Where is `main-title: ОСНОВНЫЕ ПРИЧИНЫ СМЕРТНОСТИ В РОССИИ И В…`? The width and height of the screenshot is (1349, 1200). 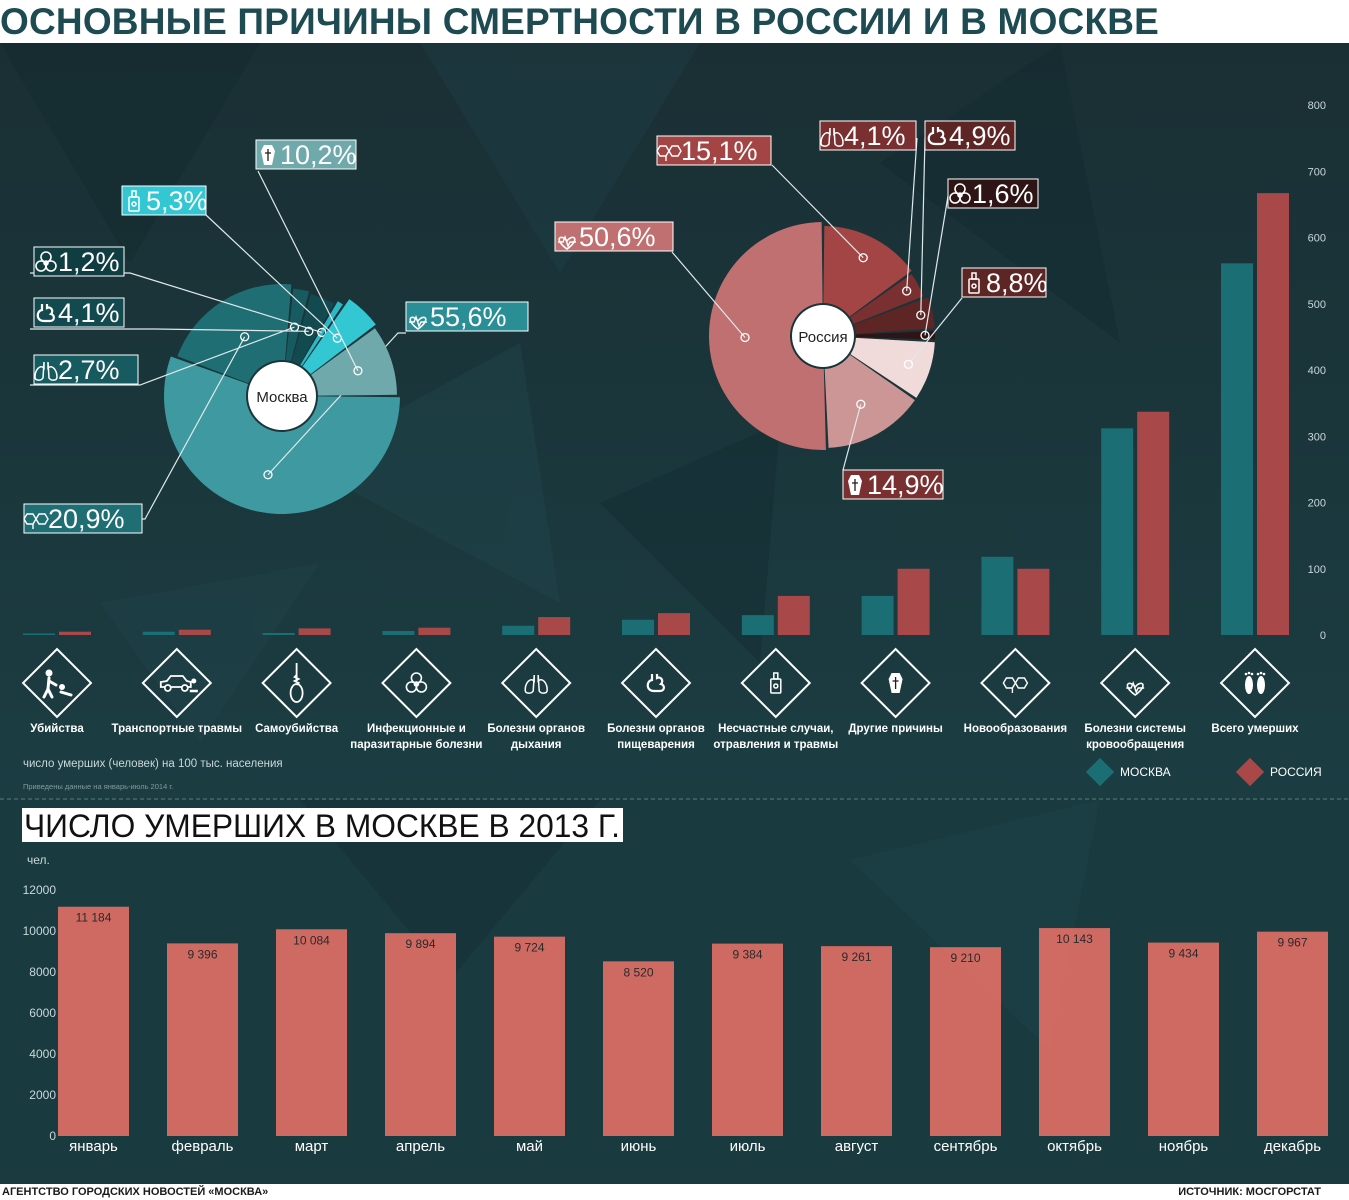
main-title: ОСНОВНЫЕ ПРИЧИНЫ СМЕРТНОСТИ В РОССИИ И В… is located at coordinates (580, 21).